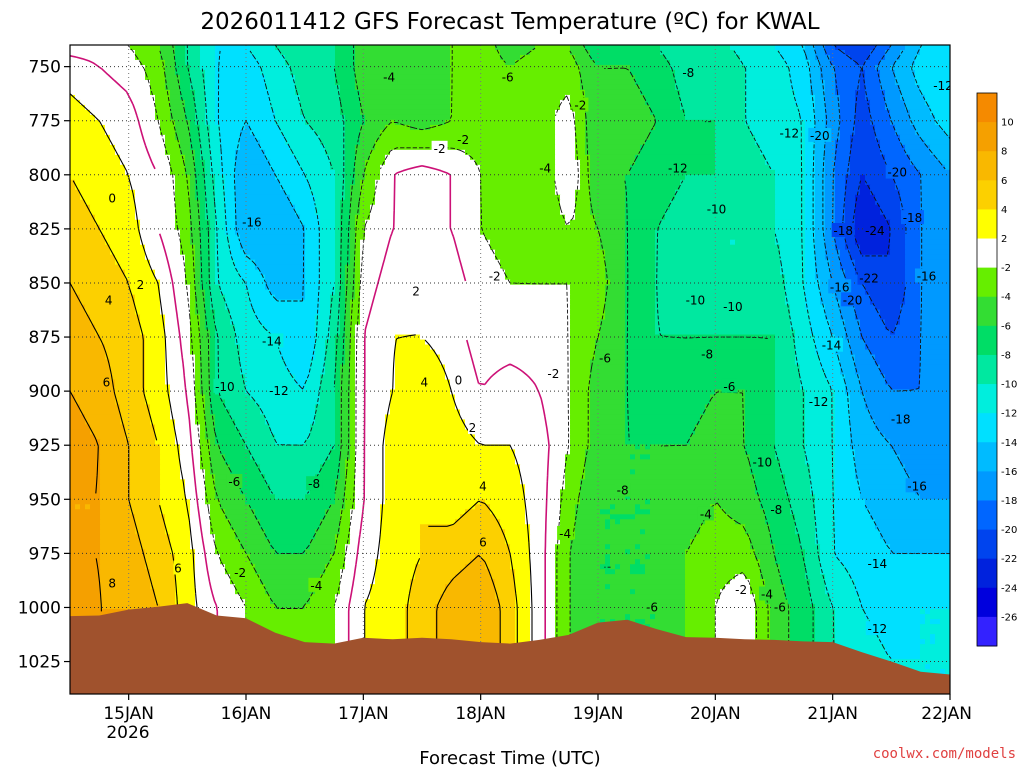 This screenshot has width=1024, height=768. What do you see at coordinates (580, 104) in the screenshot?
I see `contour-label-bg` at bounding box center [580, 104].